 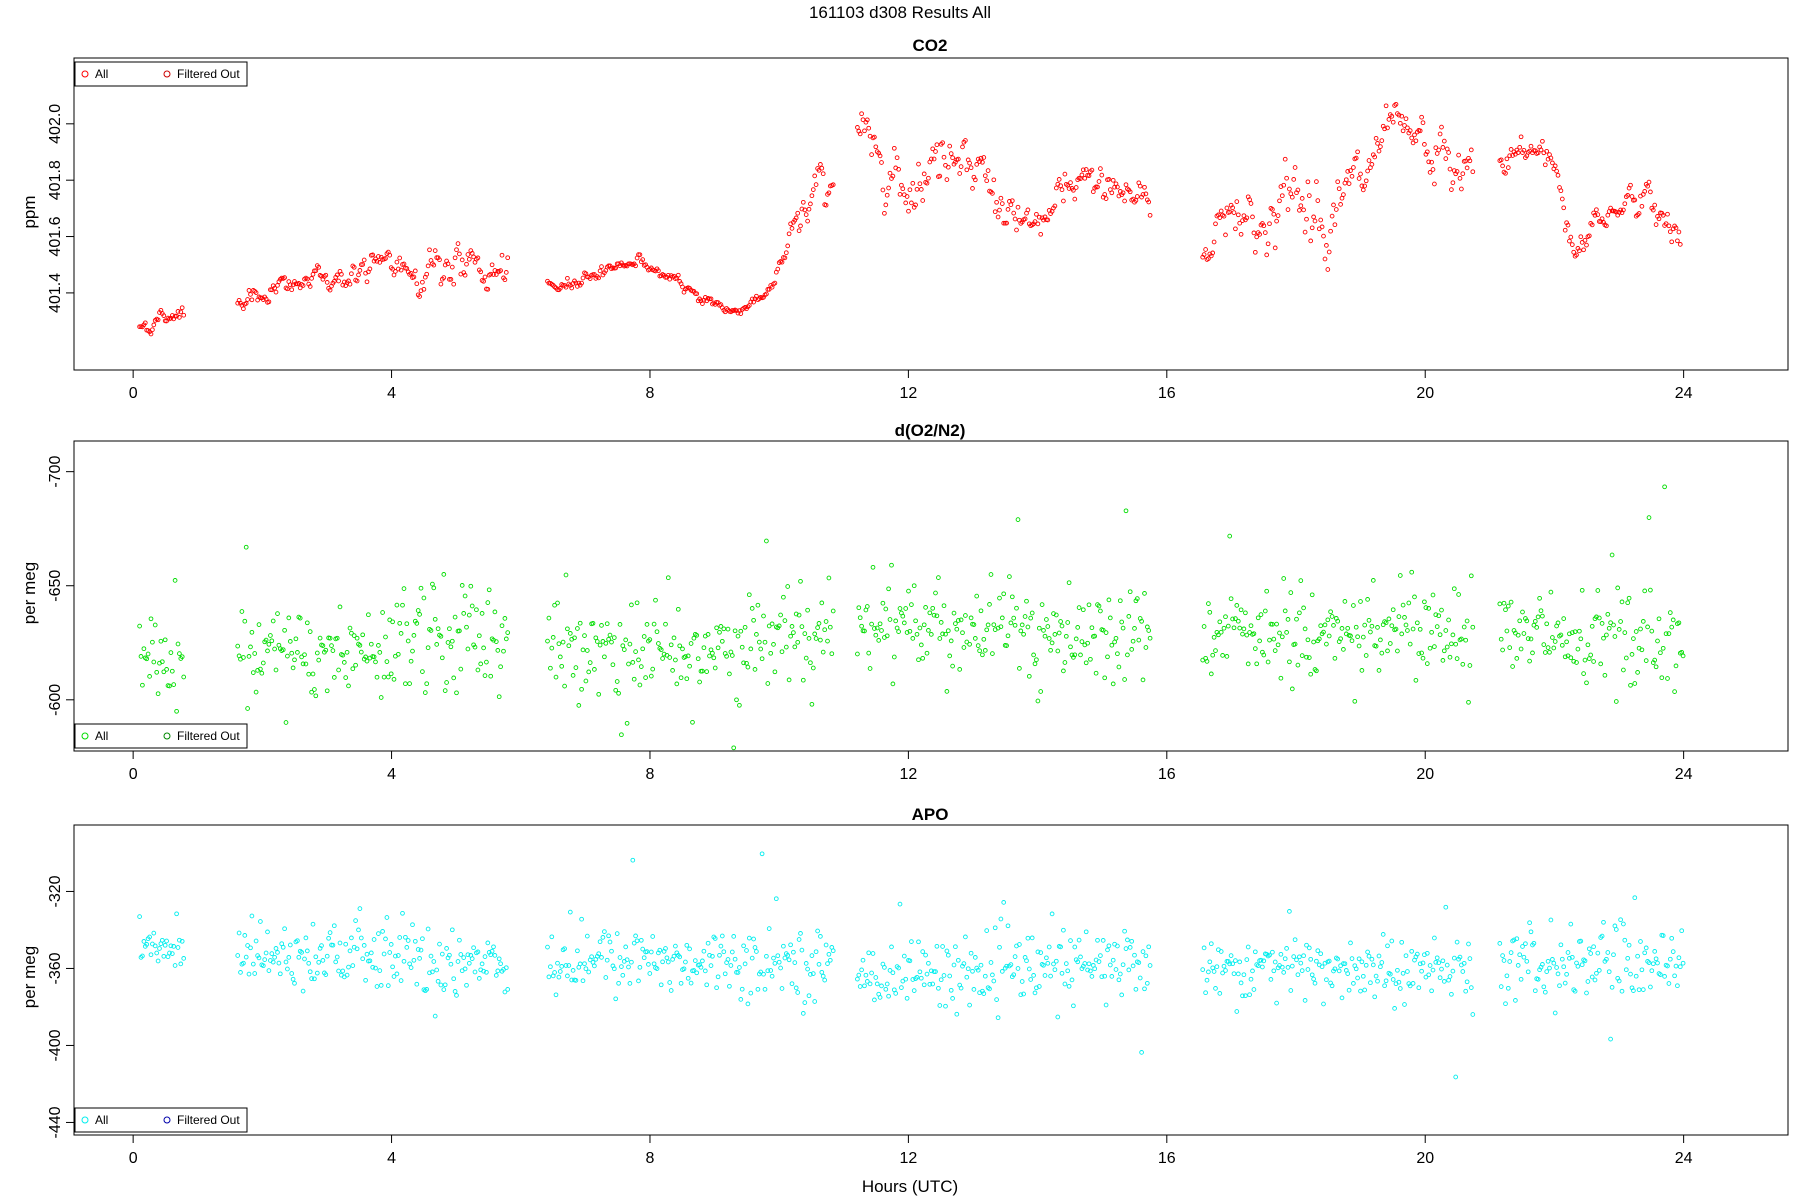 What do you see at coordinates (55, 968) in the screenshot?
I see `apo-y-tick-label: -360` at bounding box center [55, 968].